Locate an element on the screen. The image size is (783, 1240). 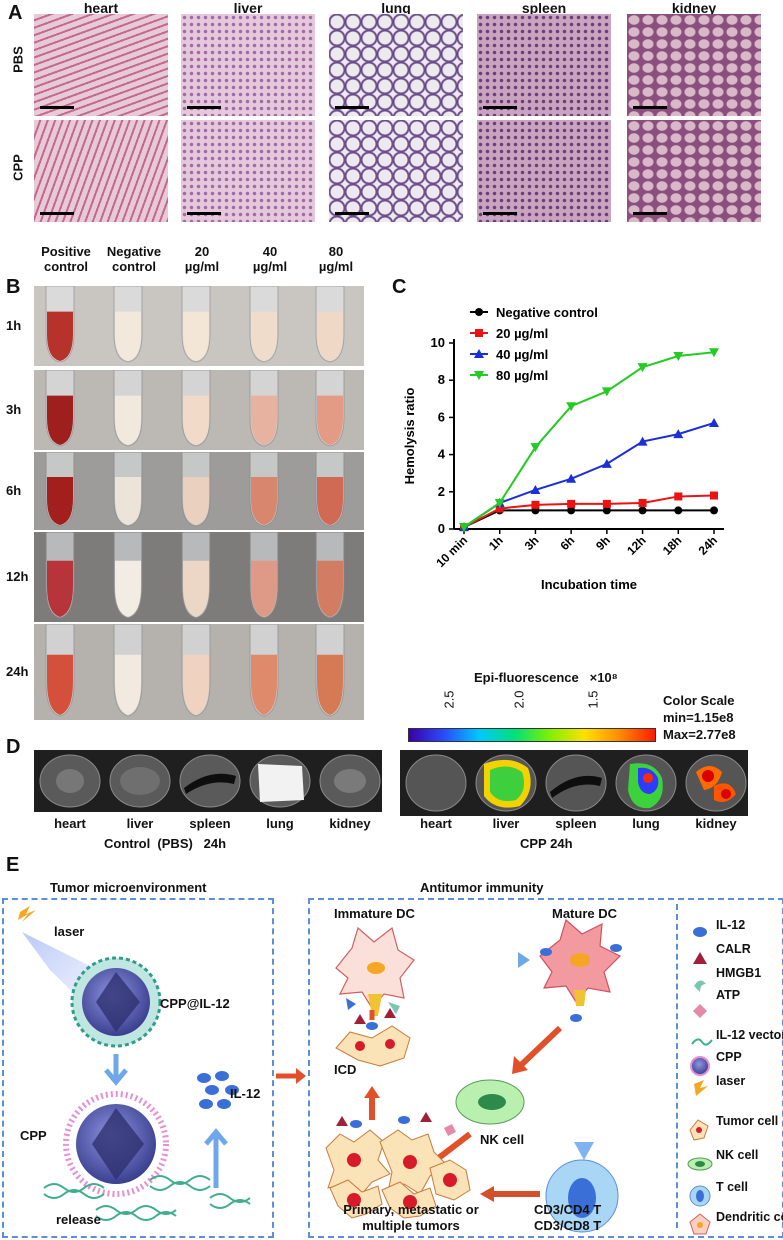
legend-item: Tumor cell is located at coordinates (747, 1121).